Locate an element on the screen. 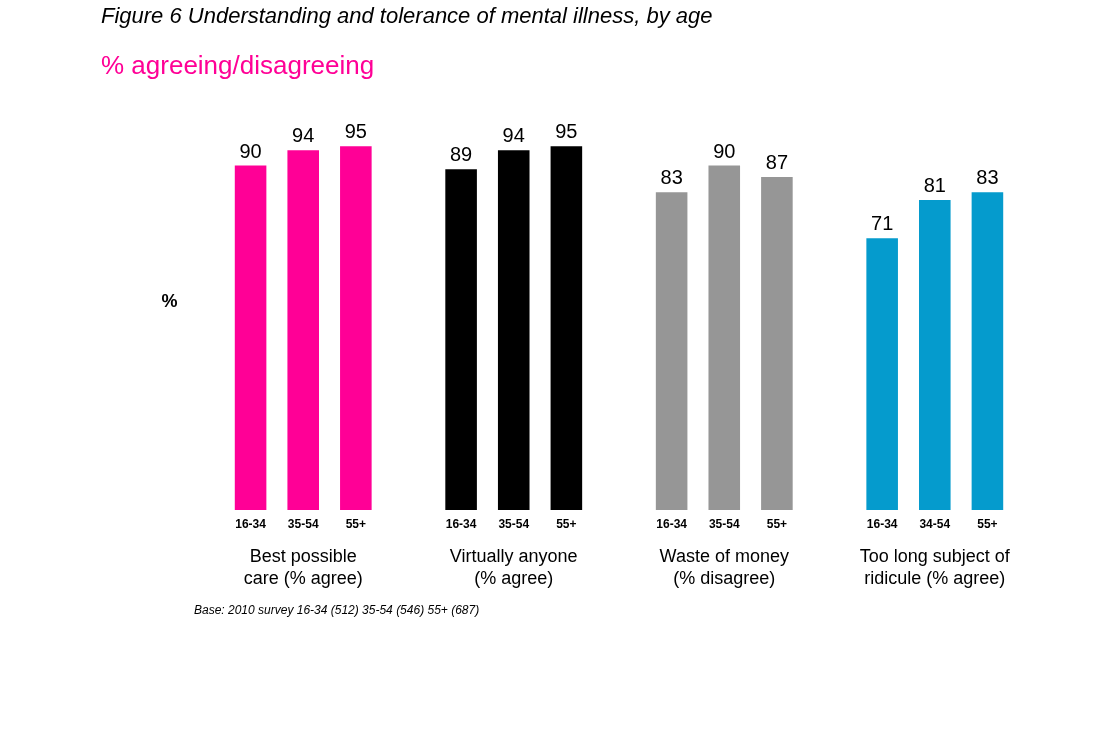 This screenshot has width=1105, height=740. y-axis-title: % is located at coordinates (169, 300).